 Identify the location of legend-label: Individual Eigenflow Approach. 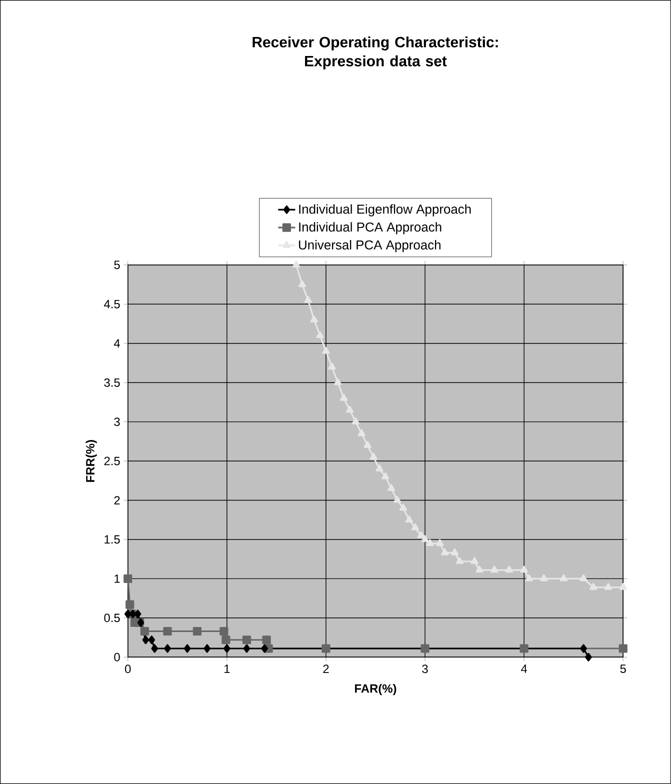
(385, 210).